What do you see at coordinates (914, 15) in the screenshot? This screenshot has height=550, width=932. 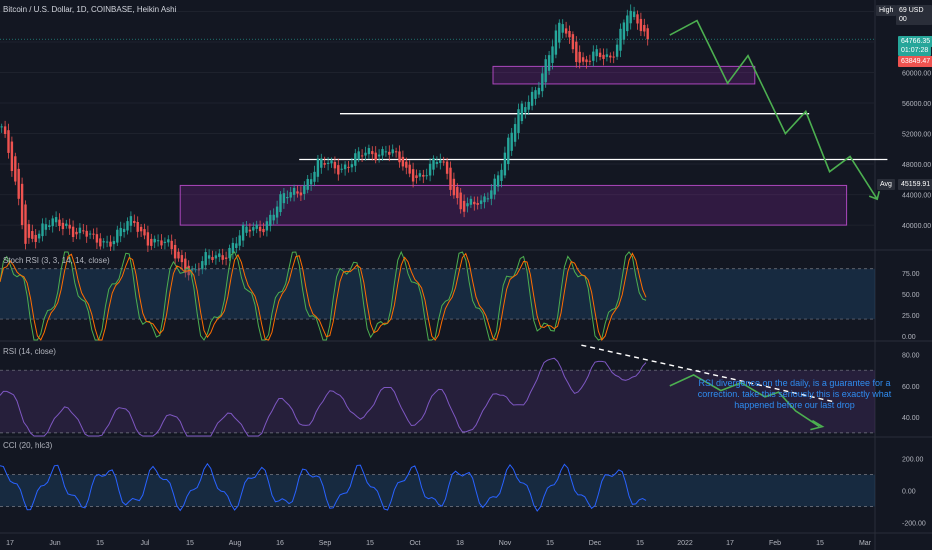 I see `high-value: 69 USD 00` at bounding box center [914, 15].